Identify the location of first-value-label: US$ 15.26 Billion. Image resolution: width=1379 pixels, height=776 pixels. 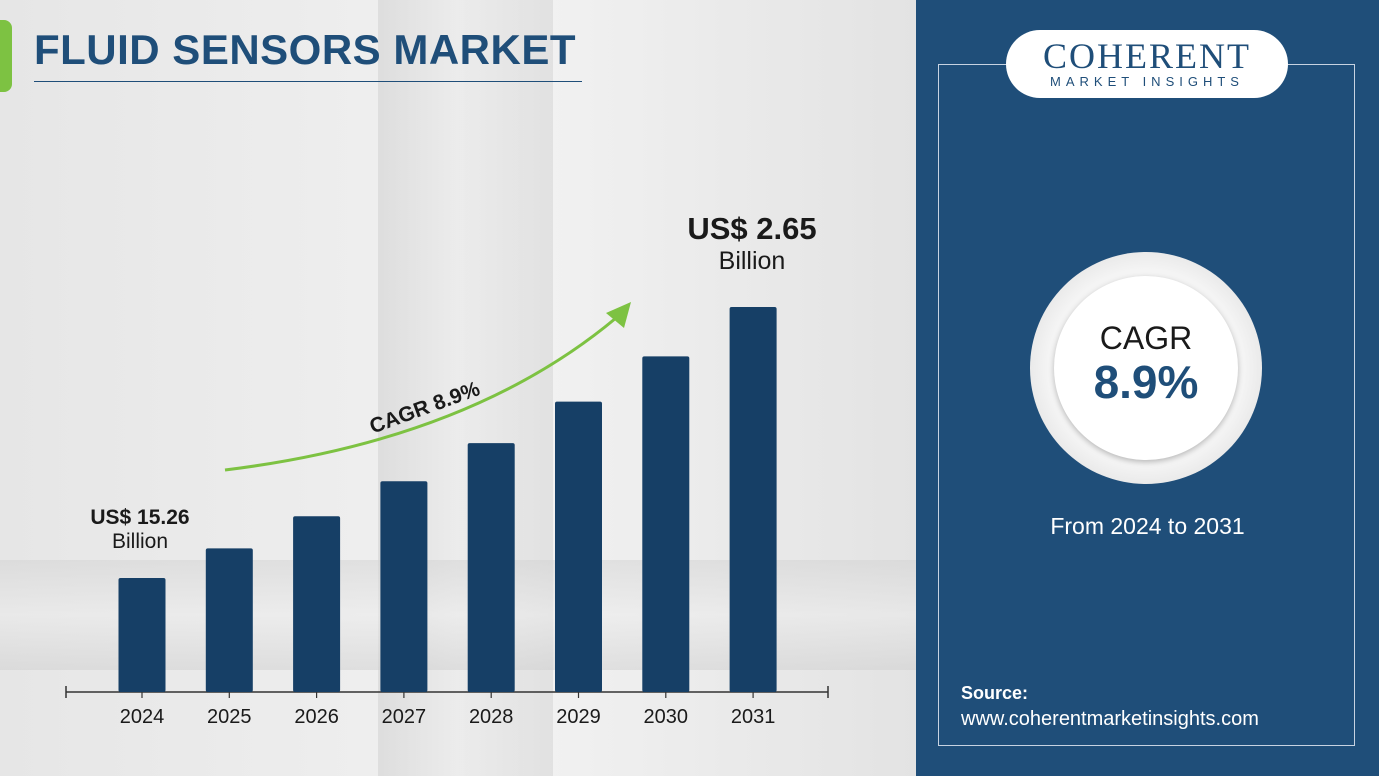
(140, 530).